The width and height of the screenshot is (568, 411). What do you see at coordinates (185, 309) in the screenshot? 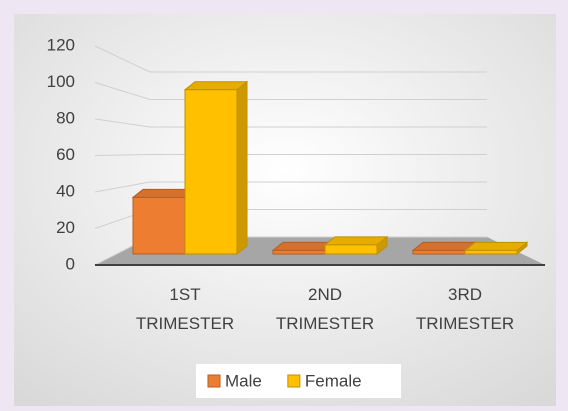
I see `x-tick-label: 1ST TRIMESTER` at bounding box center [185, 309].